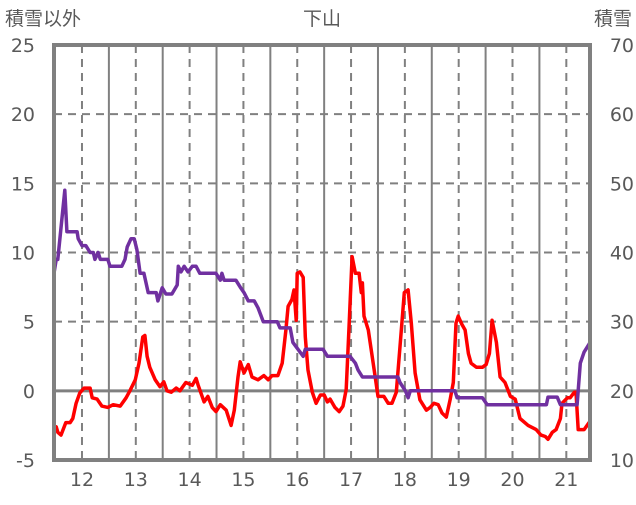  Describe the element at coordinates (512, 480) in the screenshot. I see `x-tick-label: 20` at that location.